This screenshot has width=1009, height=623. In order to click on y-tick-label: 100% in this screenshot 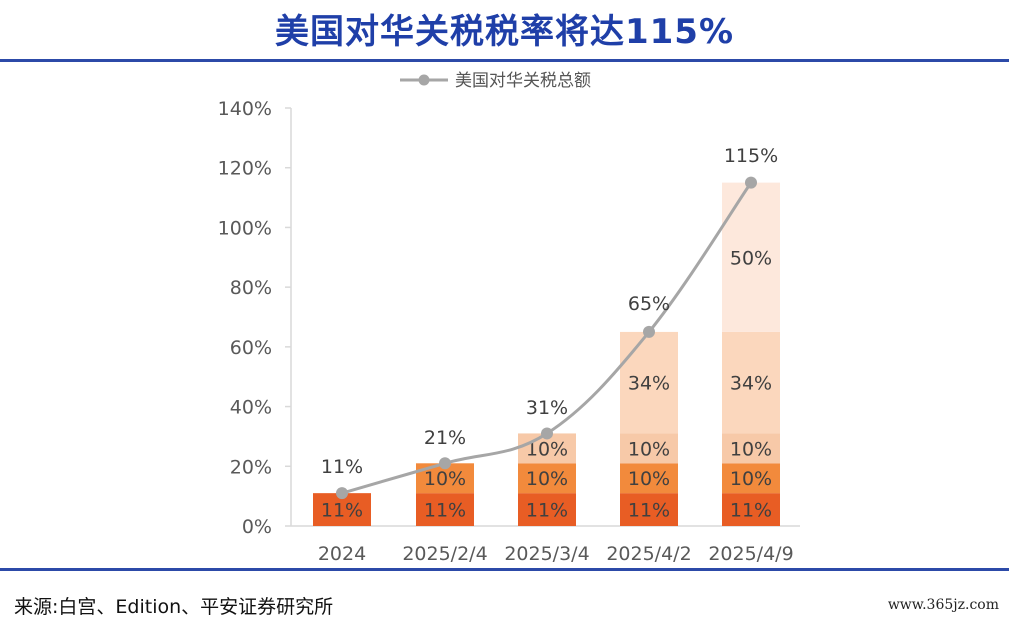, I will do `click(245, 228)`.